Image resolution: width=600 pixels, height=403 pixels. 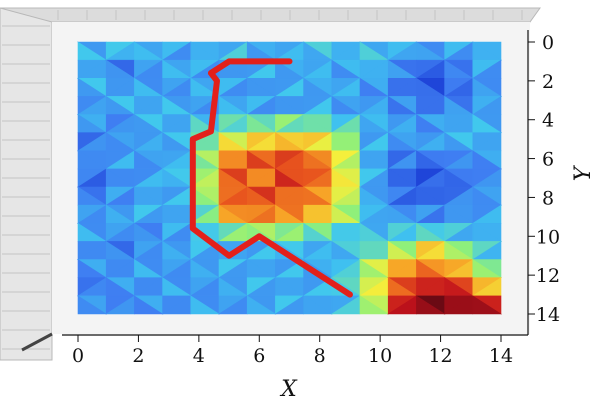 I want to click on y-axis-title: Y, so click(x=583, y=172).